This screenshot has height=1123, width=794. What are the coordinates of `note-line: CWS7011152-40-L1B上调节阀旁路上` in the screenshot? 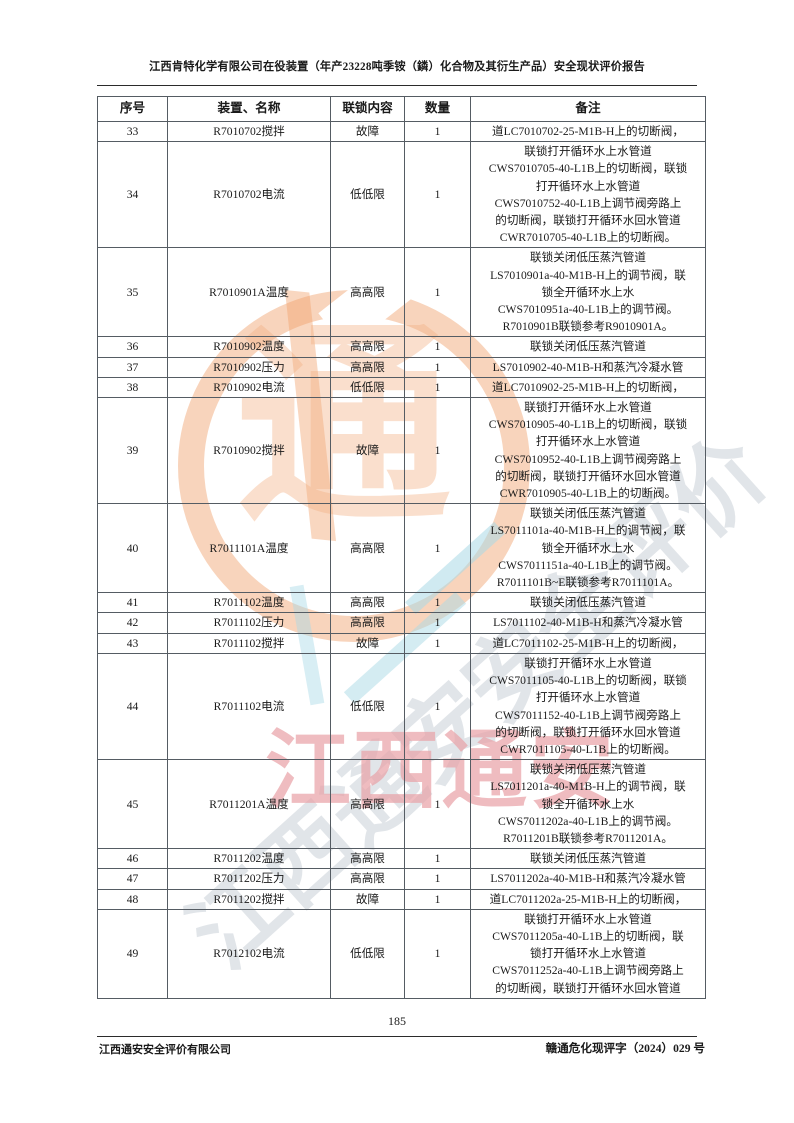 It's located at (588, 715).